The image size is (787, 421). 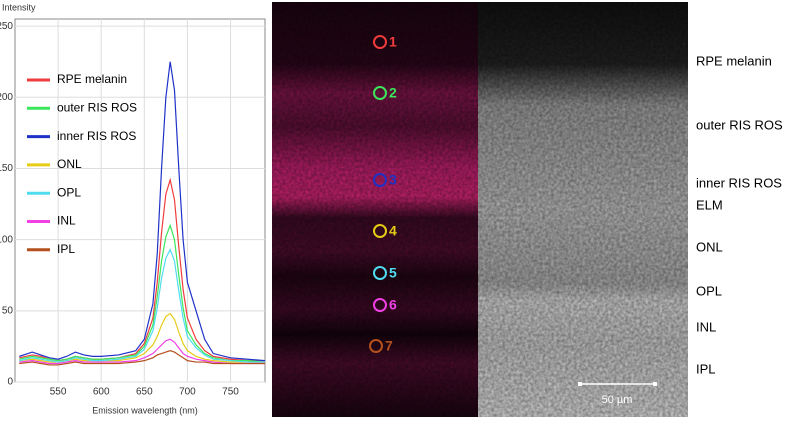 I want to click on legend-label: IPL, so click(x=66, y=249).